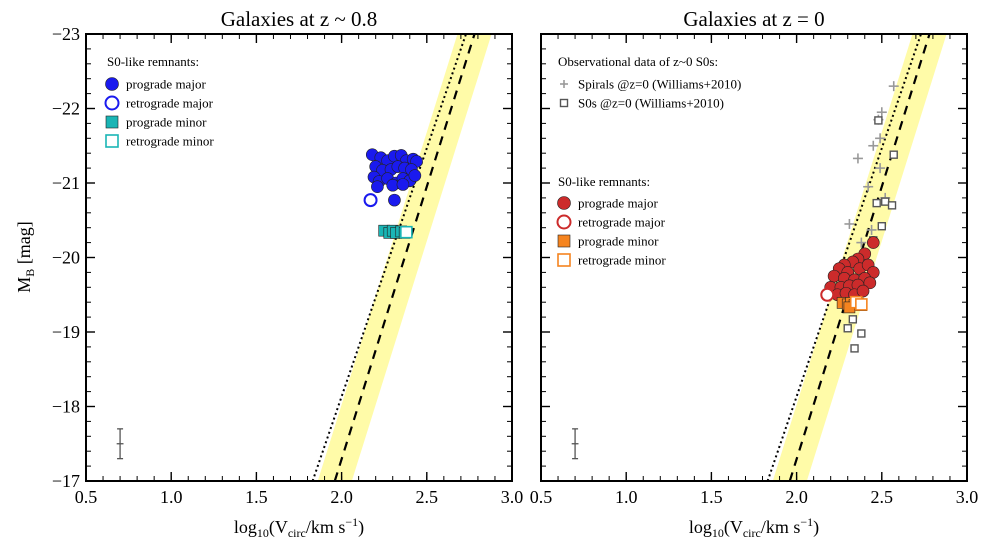 The width and height of the screenshot is (997, 556). I want to click on panel-title: Galaxies at z ~ 0.8, so click(299, 19).